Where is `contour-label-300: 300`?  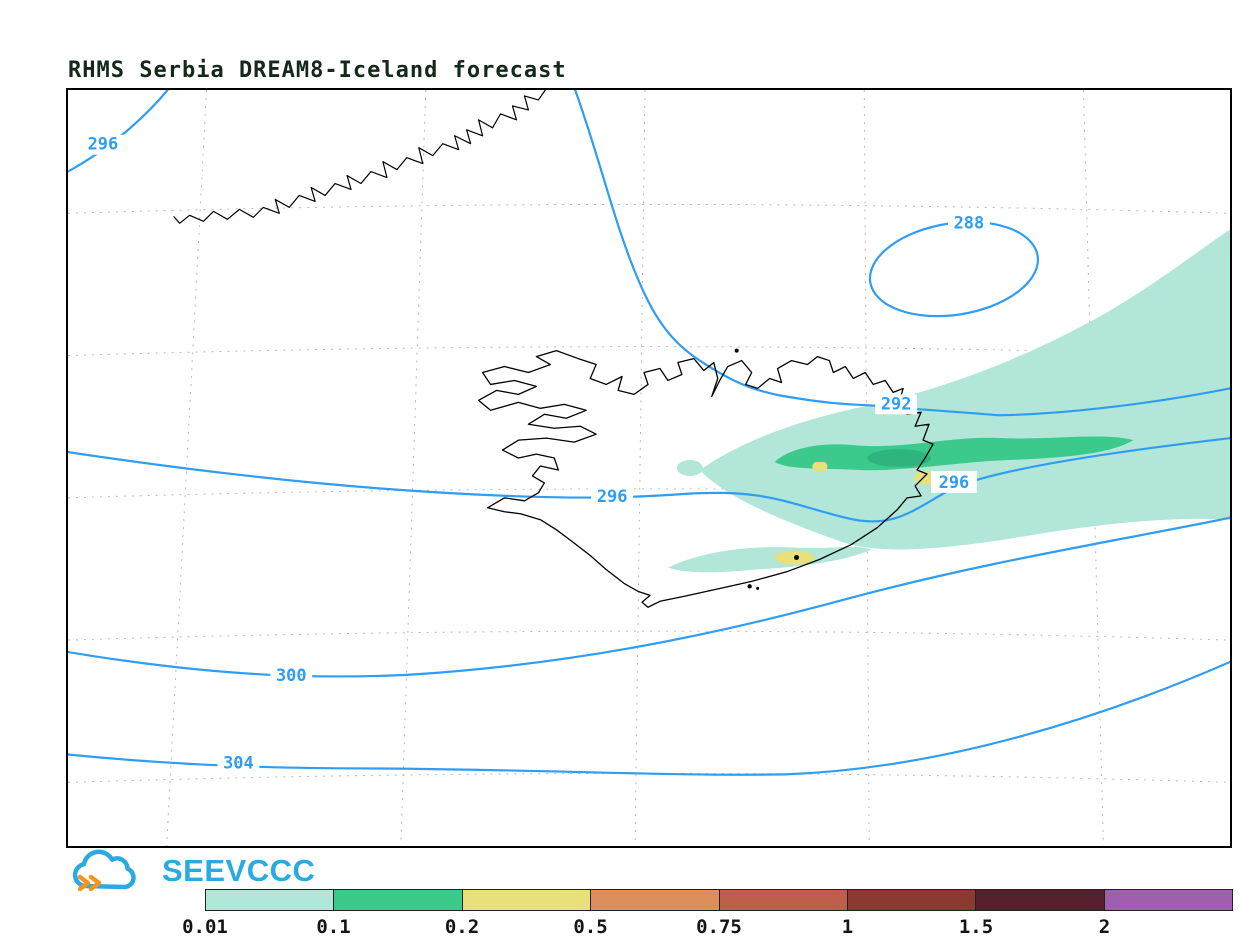
contour-label-300: 300 is located at coordinates (291, 675).